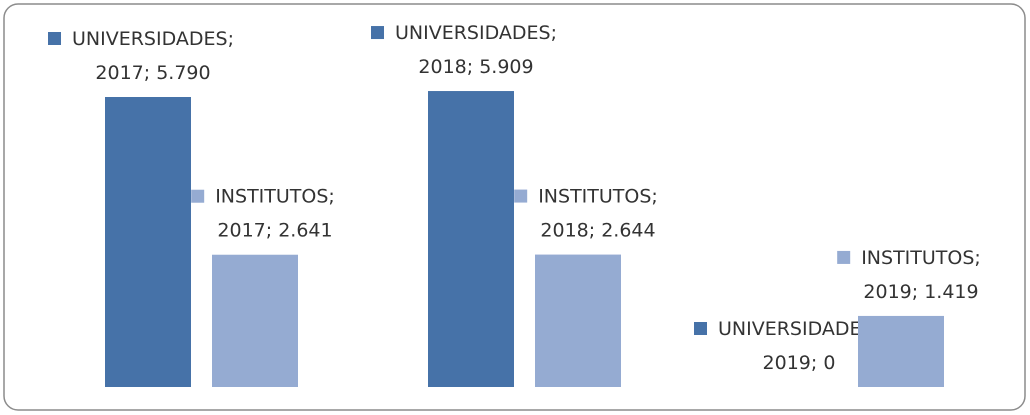 This screenshot has height=415, width=1030. I want to click on data-label: INSTITUTOS; 2019; 1.419, so click(921, 274).